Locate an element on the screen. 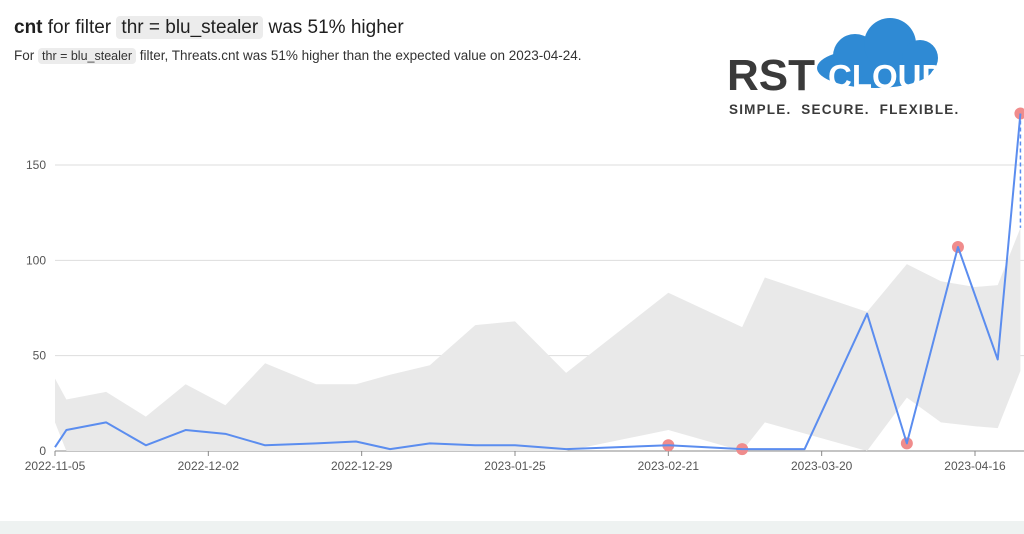  x-tick-label: 2022-12-29 is located at coordinates (362, 466).